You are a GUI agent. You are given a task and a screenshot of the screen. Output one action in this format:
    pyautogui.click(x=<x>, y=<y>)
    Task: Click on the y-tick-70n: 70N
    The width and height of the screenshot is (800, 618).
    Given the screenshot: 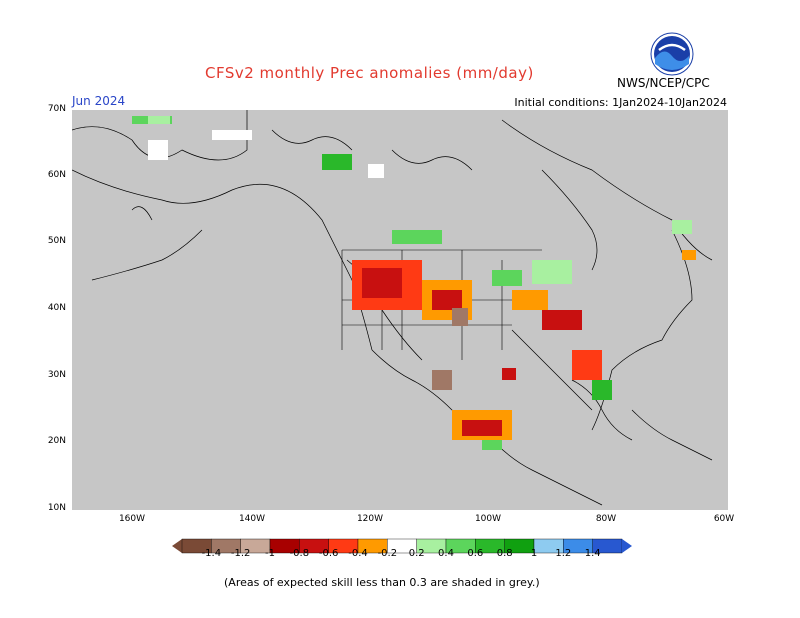 What is the action you would take?
    pyautogui.click(x=56, y=109)
    